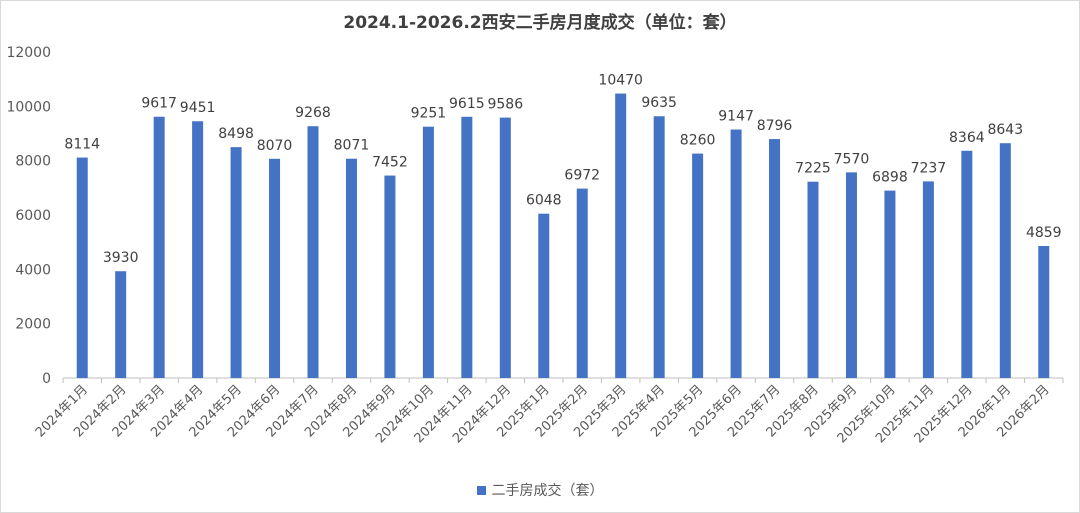 The height and width of the screenshot is (513, 1080). I want to click on data-label: 7237, so click(929, 168).